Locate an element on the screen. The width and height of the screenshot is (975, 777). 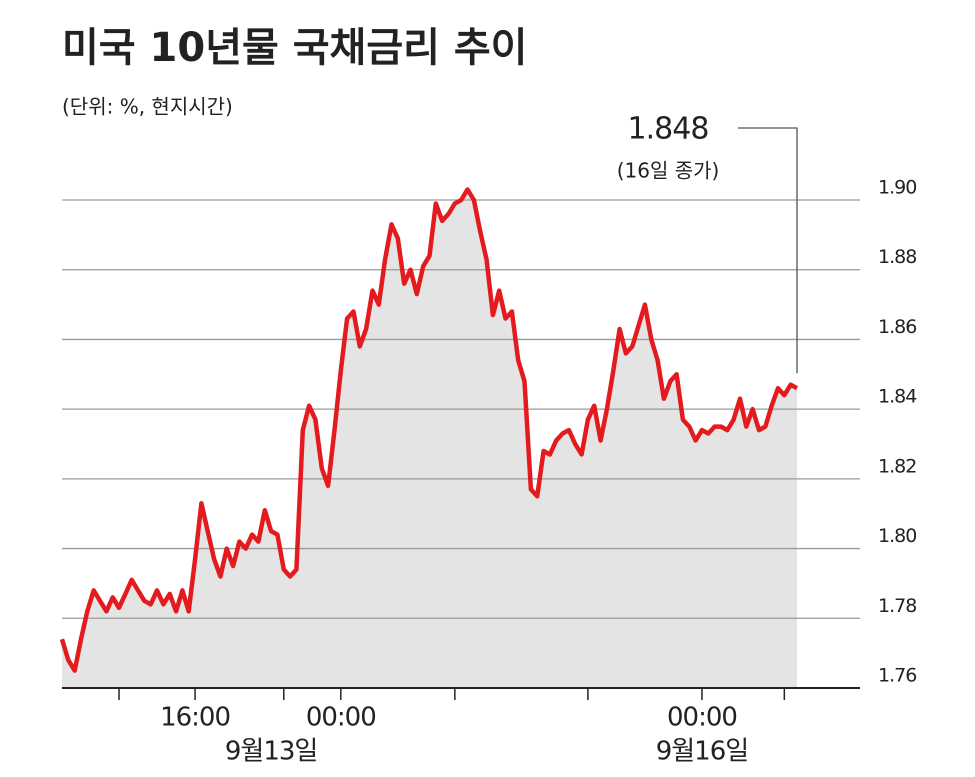
y-tick-label: 1.86 is located at coordinates (897, 327).